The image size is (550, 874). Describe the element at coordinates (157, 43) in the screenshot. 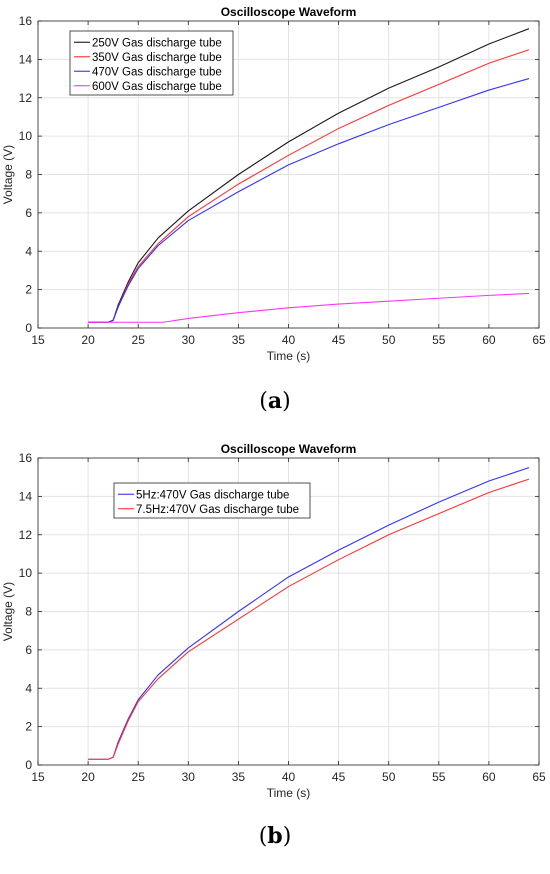

I see `legend-label-1: 250V Gas discharge tube` at that location.